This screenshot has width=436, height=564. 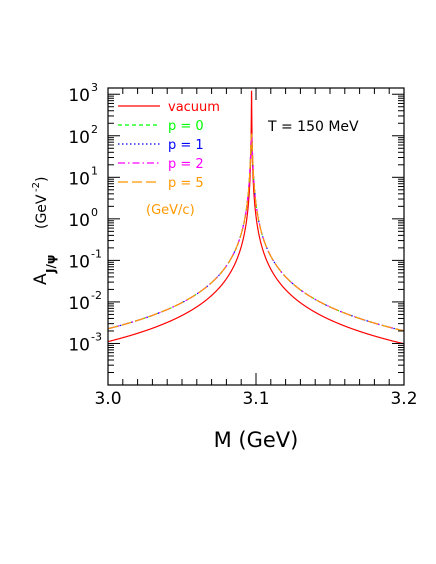 What do you see at coordinates (256, 440) in the screenshot?
I see `x-axis-title: M (GeV)` at bounding box center [256, 440].